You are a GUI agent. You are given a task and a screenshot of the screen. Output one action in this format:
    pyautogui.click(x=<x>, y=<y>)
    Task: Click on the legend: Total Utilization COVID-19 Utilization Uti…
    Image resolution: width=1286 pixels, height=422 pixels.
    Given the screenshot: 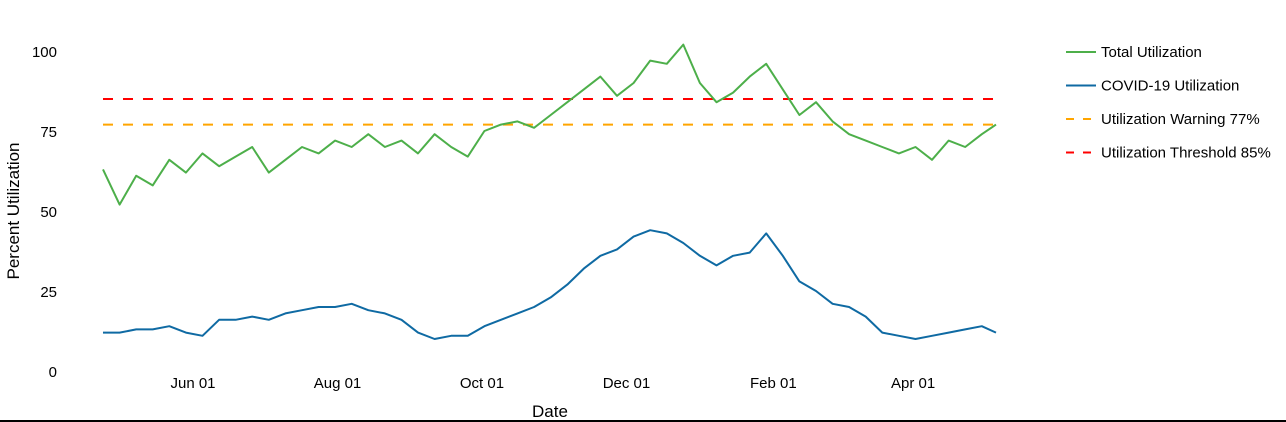 What is the action you would take?
    pyautogui.click(x=1168, y=103)
    